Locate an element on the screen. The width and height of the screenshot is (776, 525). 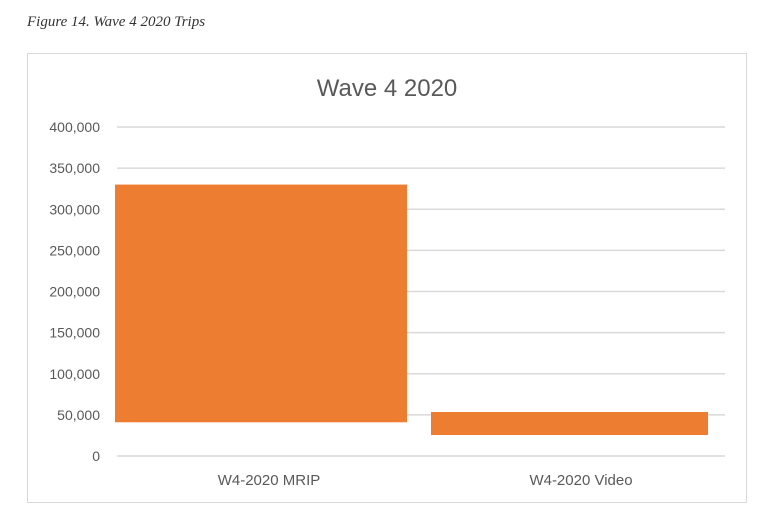
figure-caption: Figure 14. Wave 4 2020 Trips is located at coordinates (116, 22).